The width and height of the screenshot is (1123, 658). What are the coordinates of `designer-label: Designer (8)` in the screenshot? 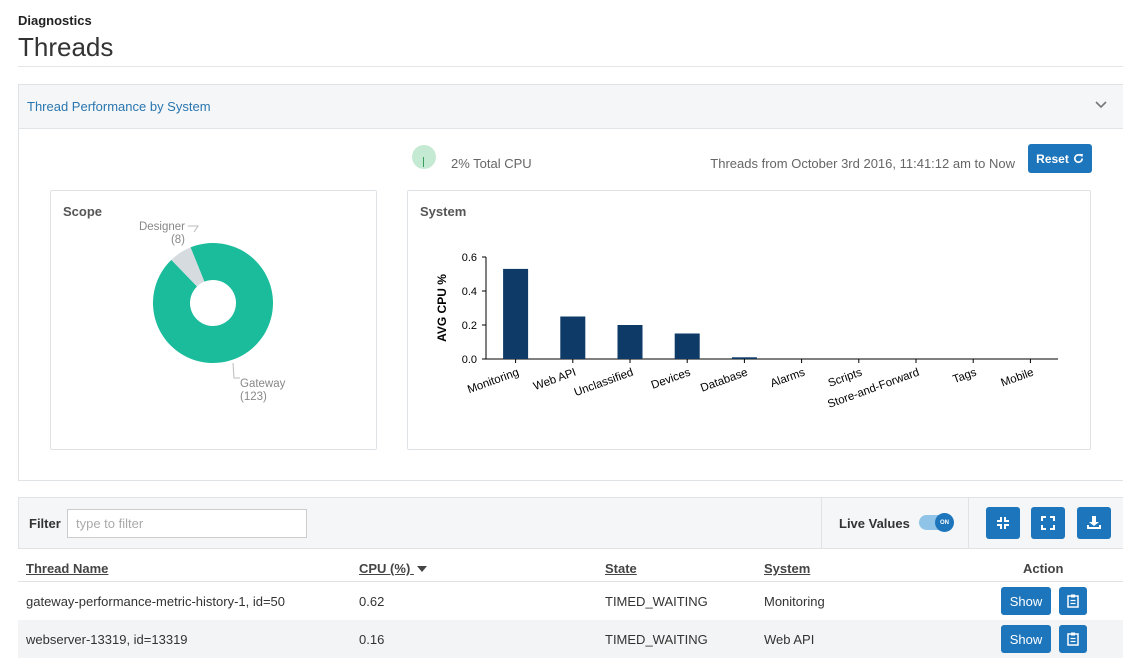 It's located at (158, 234).